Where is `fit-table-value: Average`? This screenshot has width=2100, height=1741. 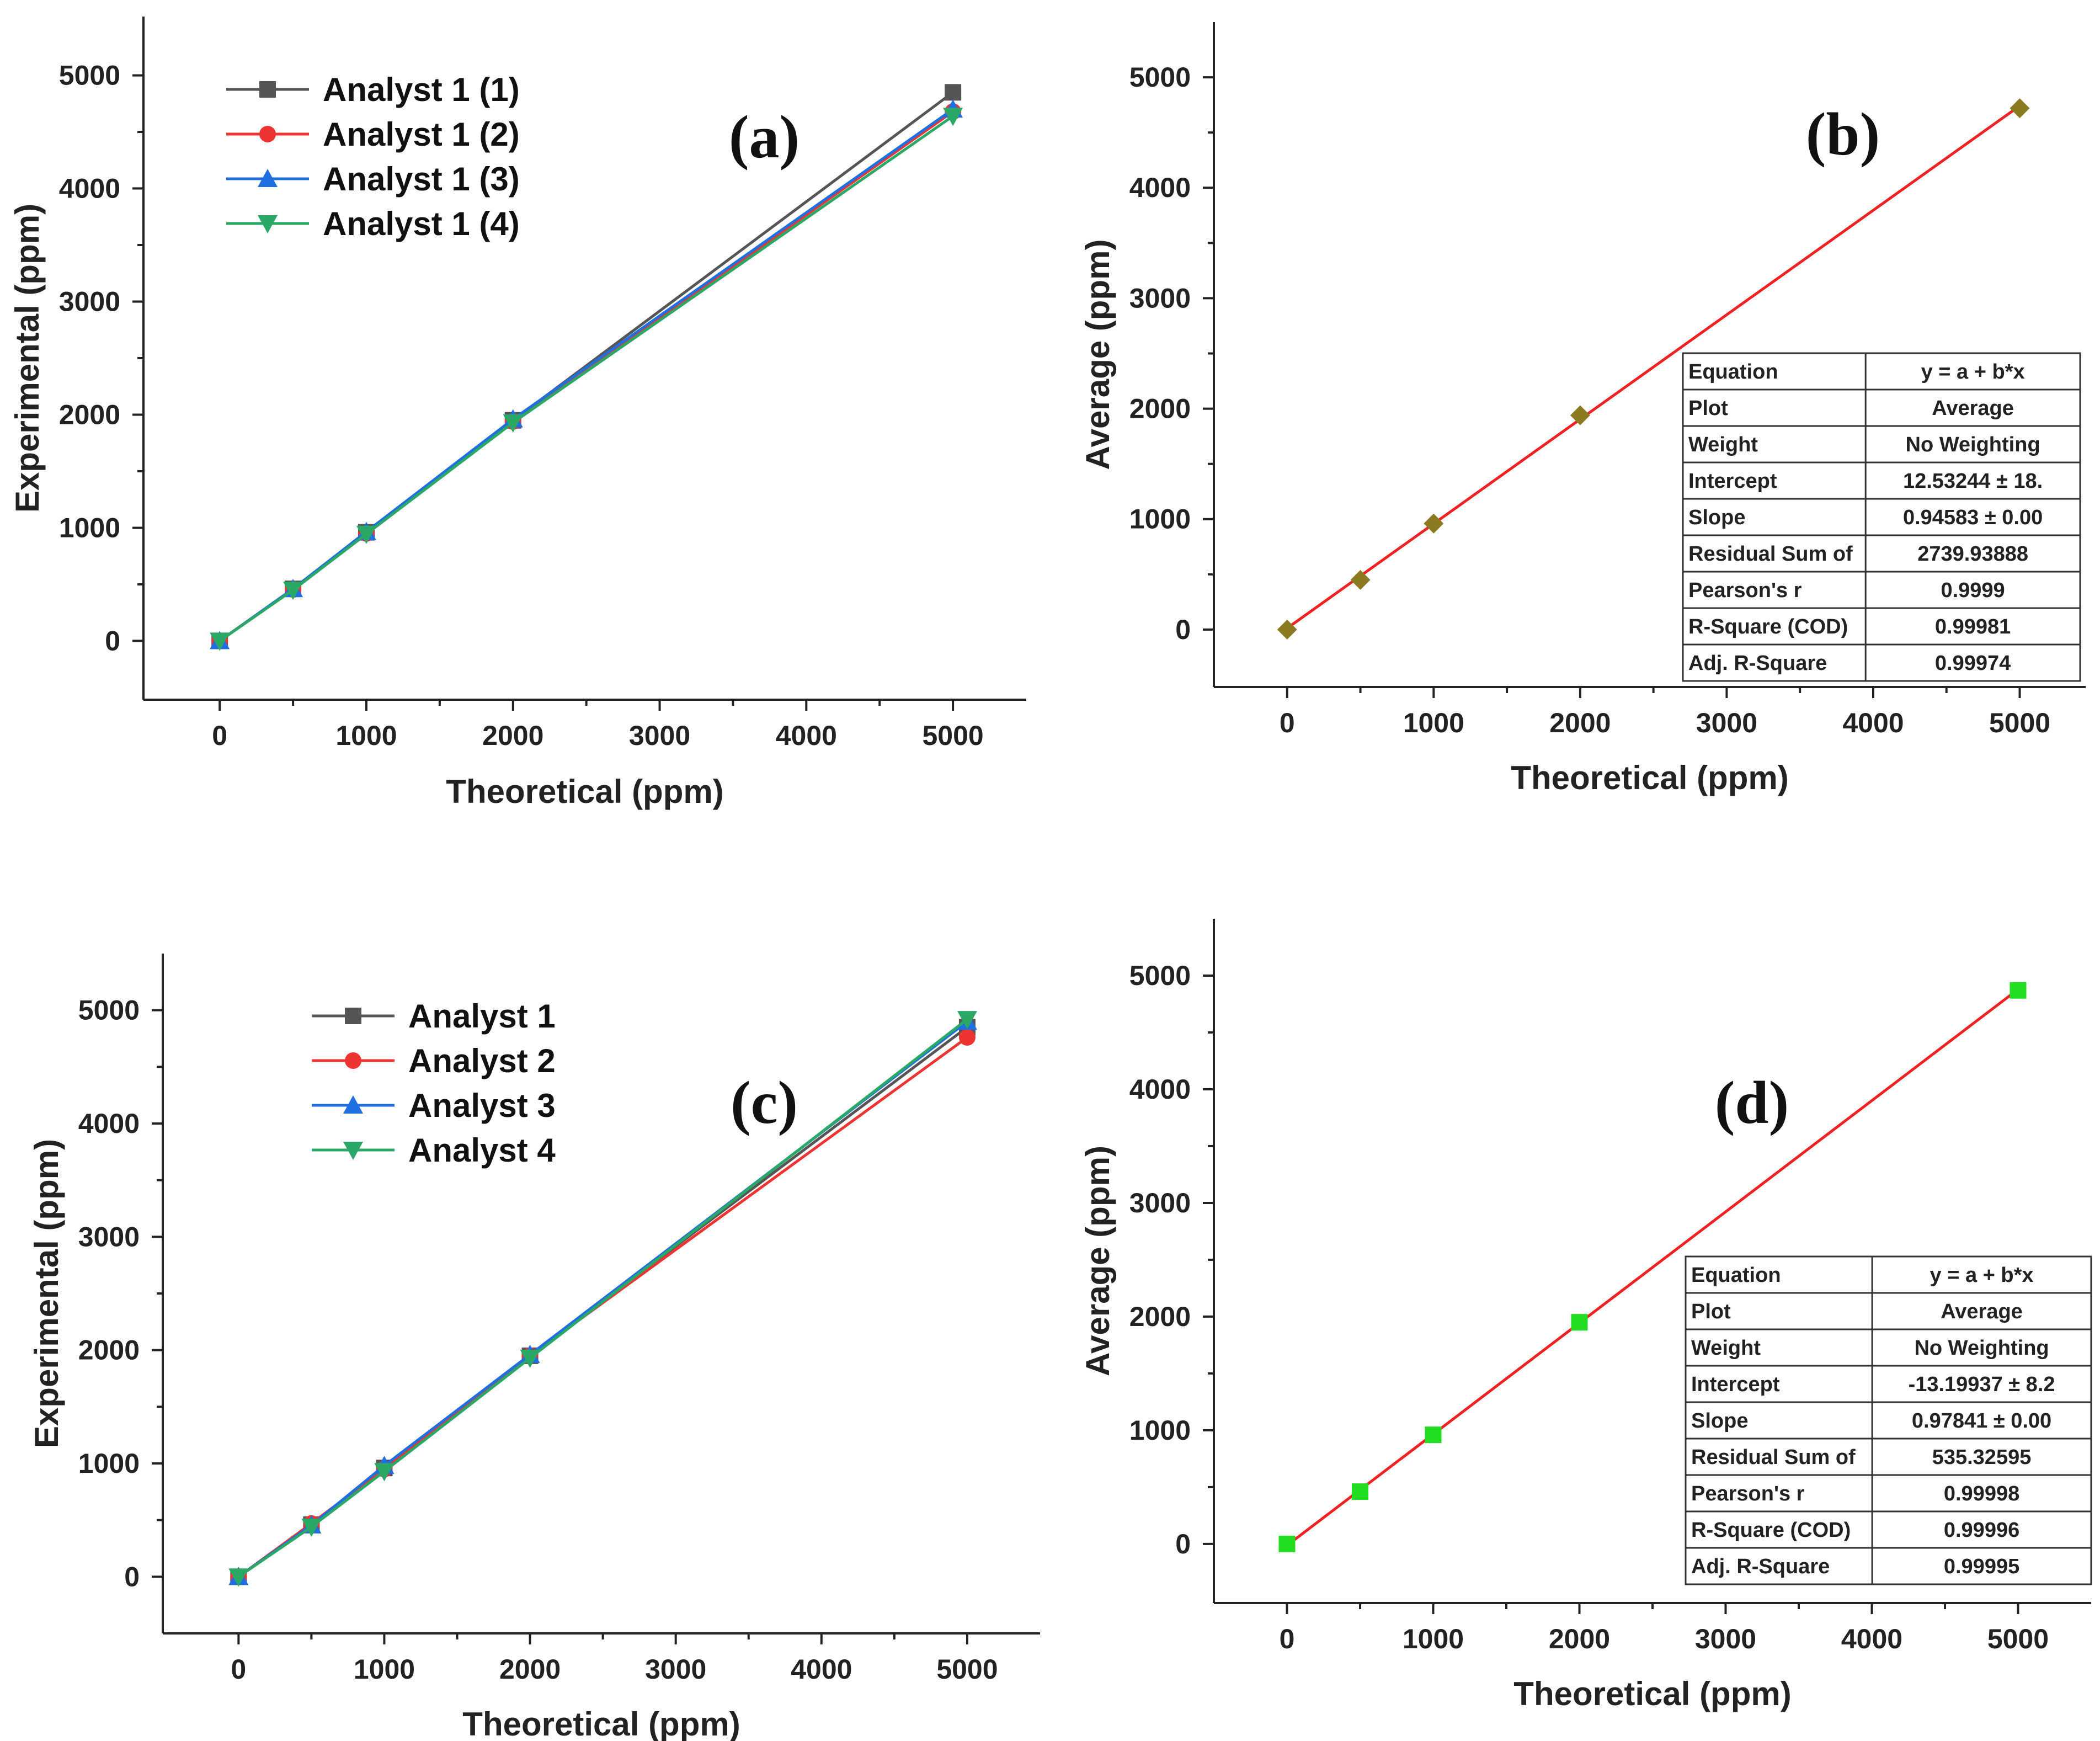
fit-table-value: Average is located at coordinates (1973, 408).